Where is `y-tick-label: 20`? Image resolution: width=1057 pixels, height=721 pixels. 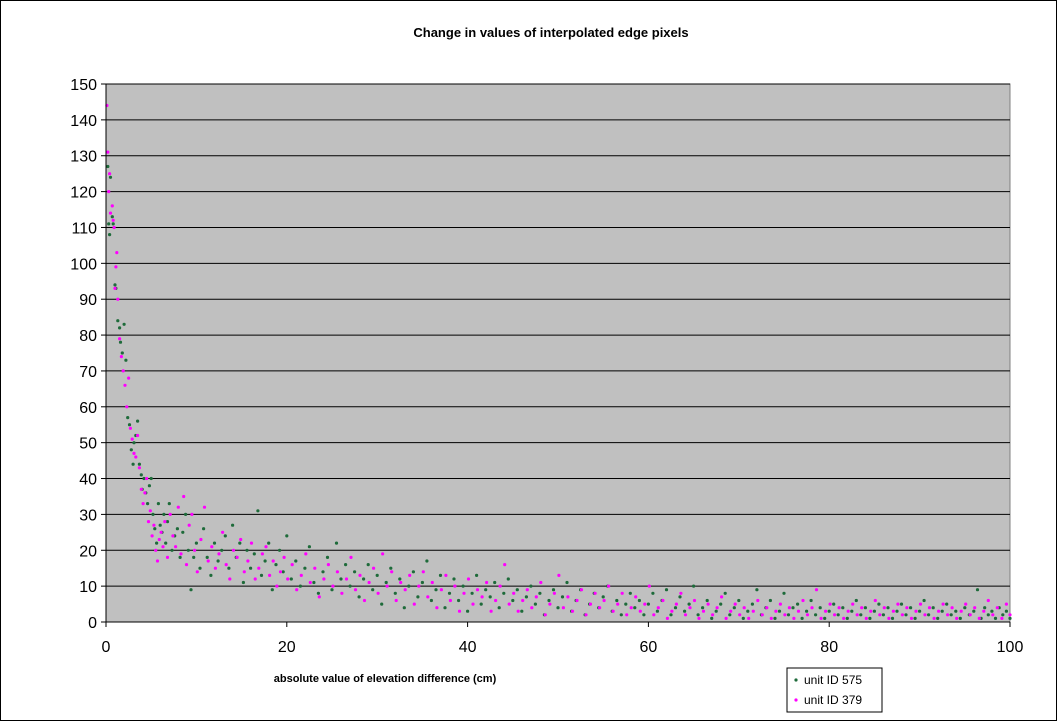 y-tick-label: 20 is located at coordinates (88, 551).